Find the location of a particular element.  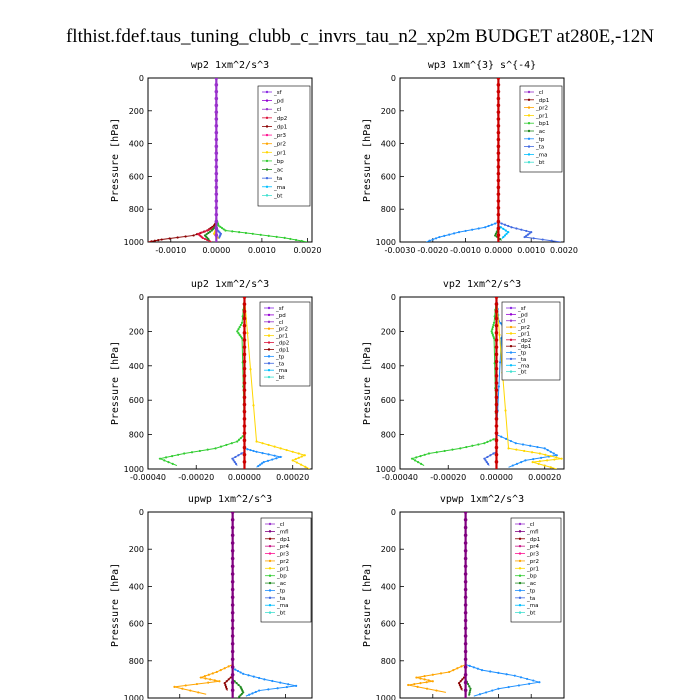

legend-entry: _ta is located at coordinates (279, 364).